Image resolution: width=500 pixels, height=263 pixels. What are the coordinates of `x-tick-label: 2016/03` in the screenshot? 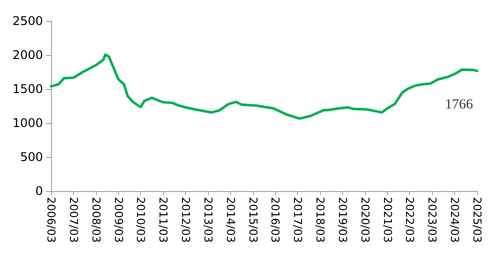 It's located at (275, 220).